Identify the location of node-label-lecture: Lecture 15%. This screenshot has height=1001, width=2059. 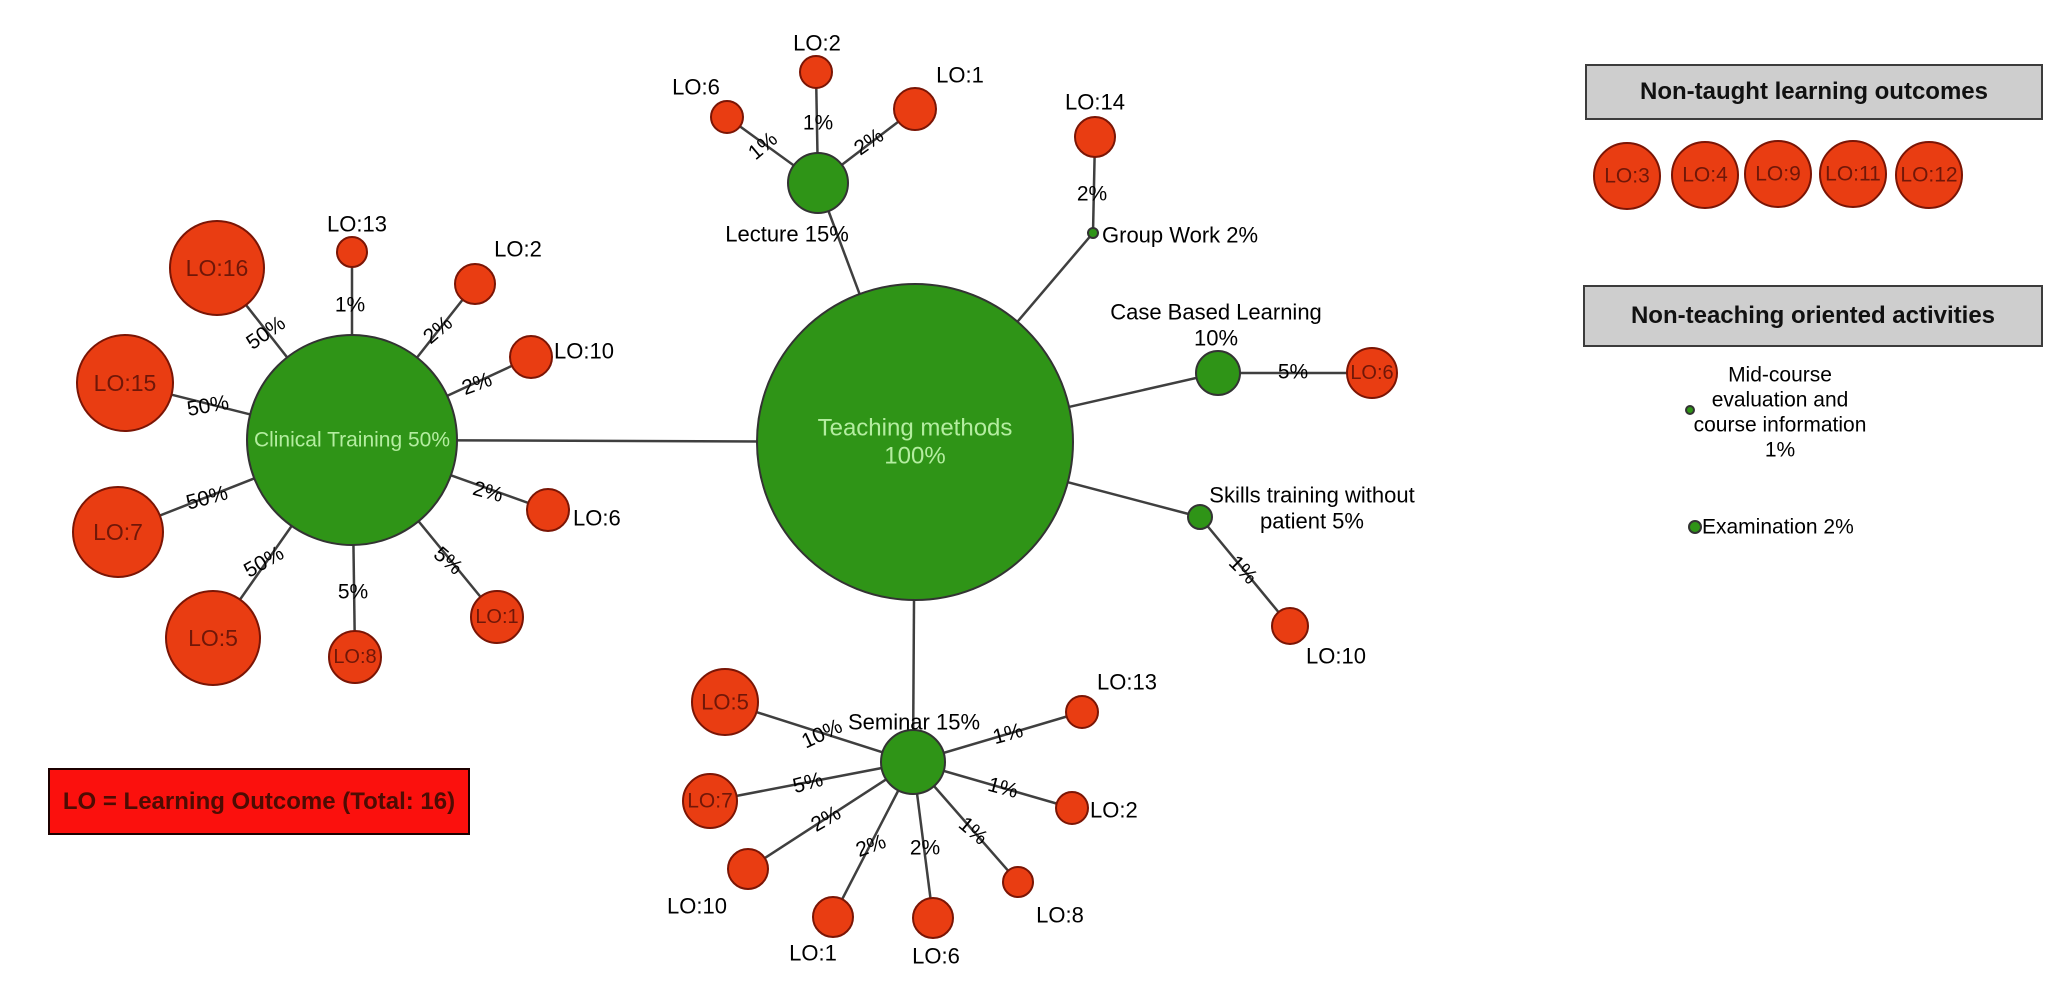
(787, 234).